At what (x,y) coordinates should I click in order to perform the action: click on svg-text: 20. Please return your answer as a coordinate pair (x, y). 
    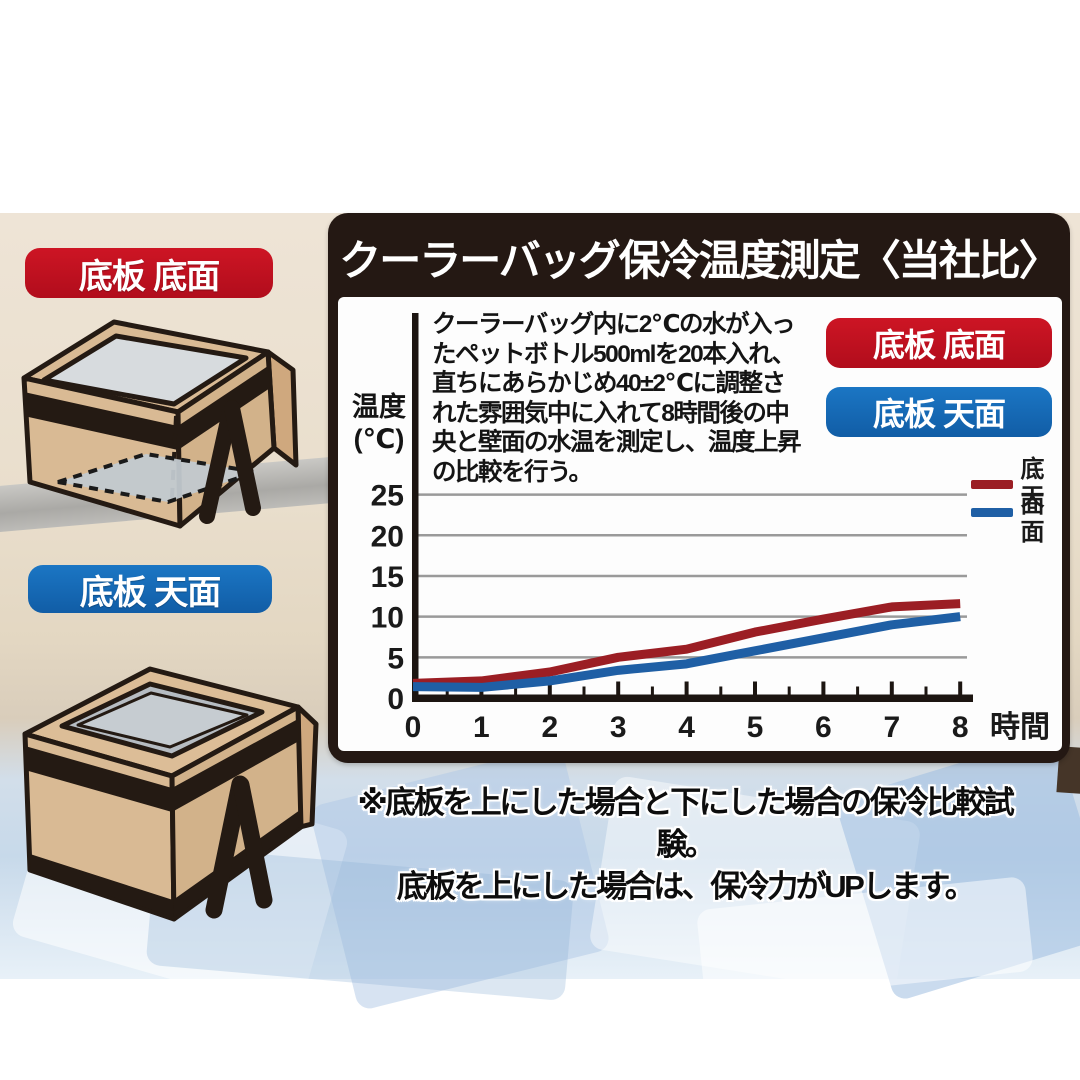
    Looking at the image, I should click on (387, 536).